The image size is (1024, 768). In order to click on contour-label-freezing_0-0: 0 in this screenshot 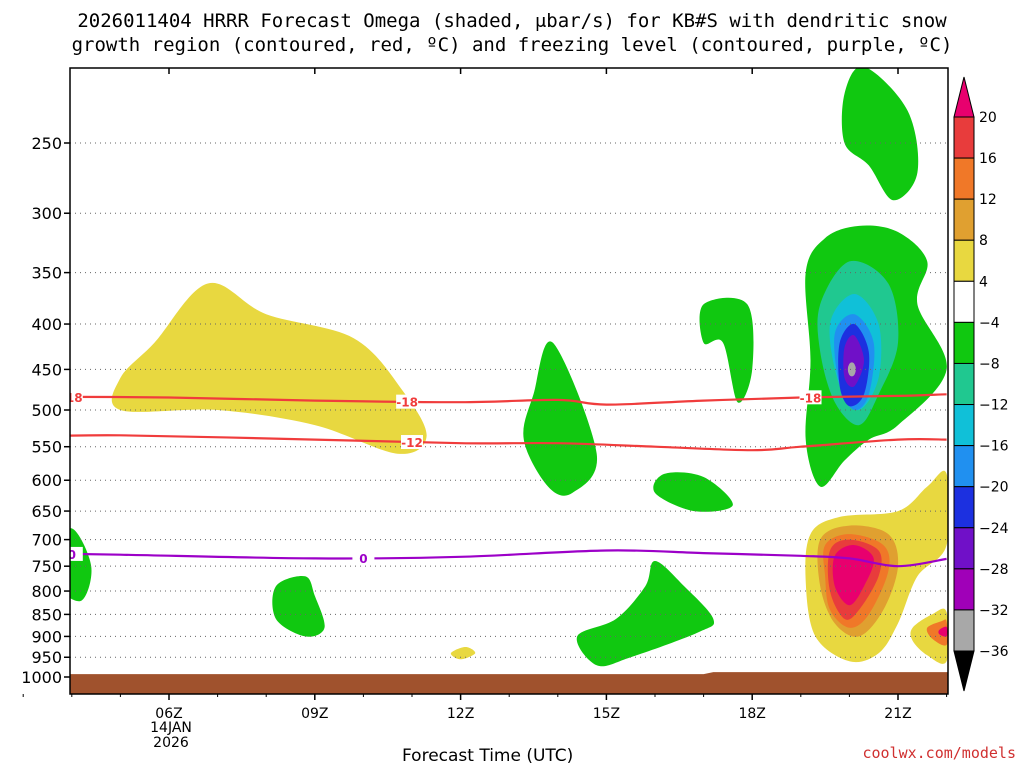, I will do `click(72, 555)`.